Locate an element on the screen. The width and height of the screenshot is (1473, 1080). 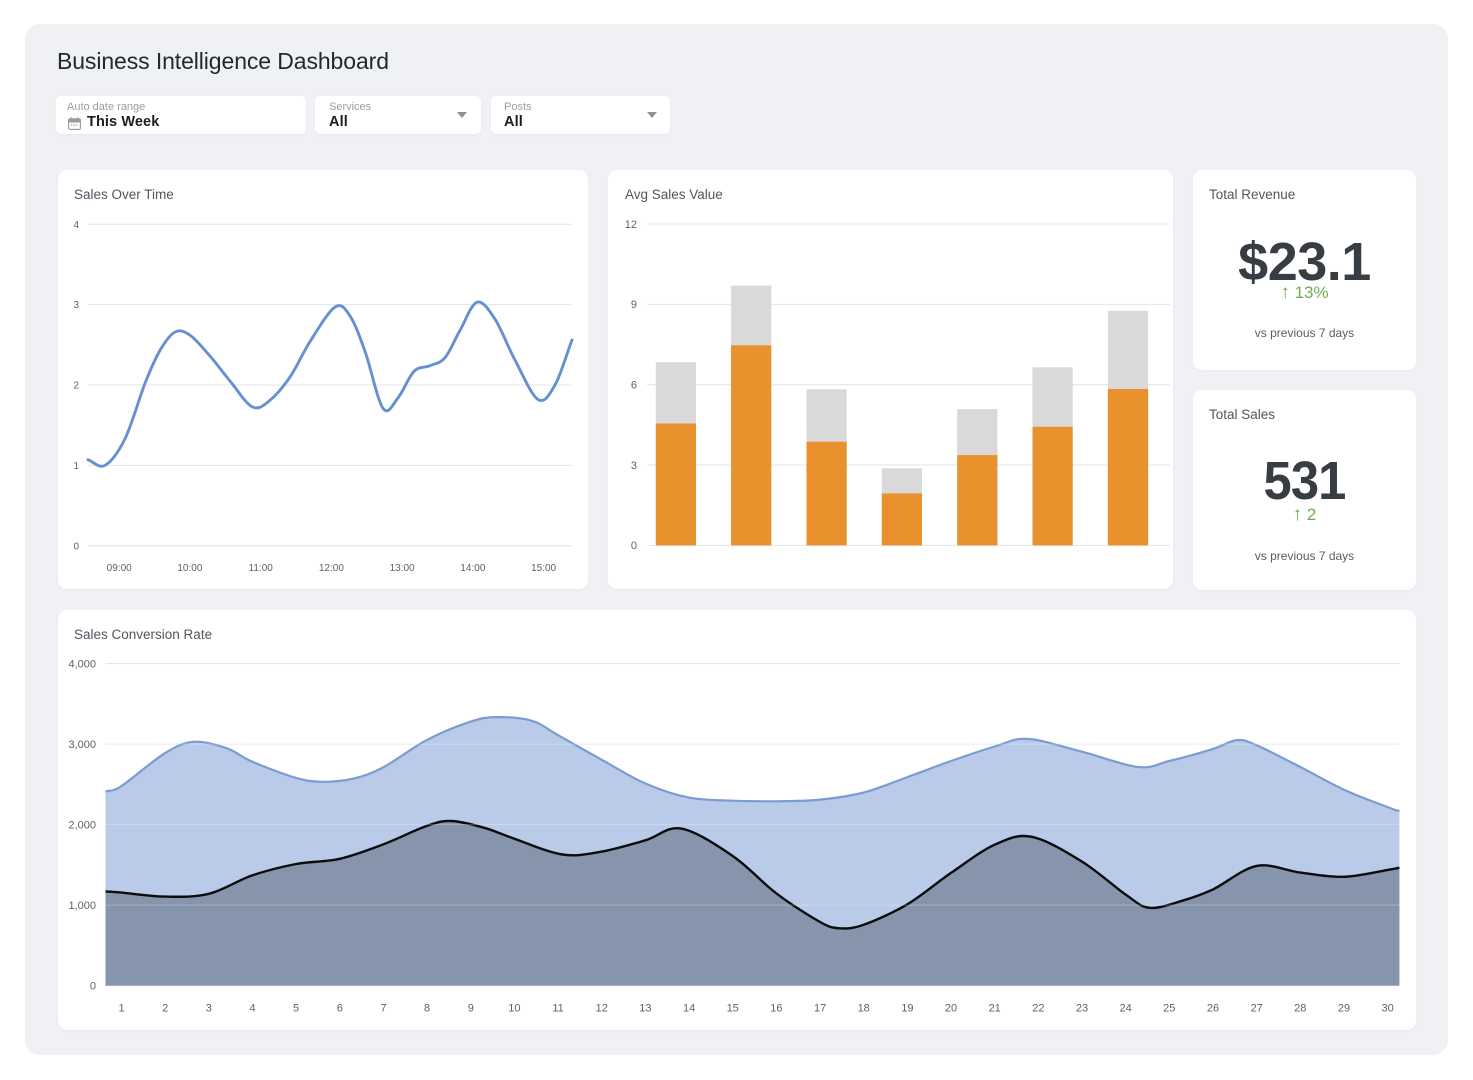
svg-text: 15:00 is located at coordinates (543, 568).